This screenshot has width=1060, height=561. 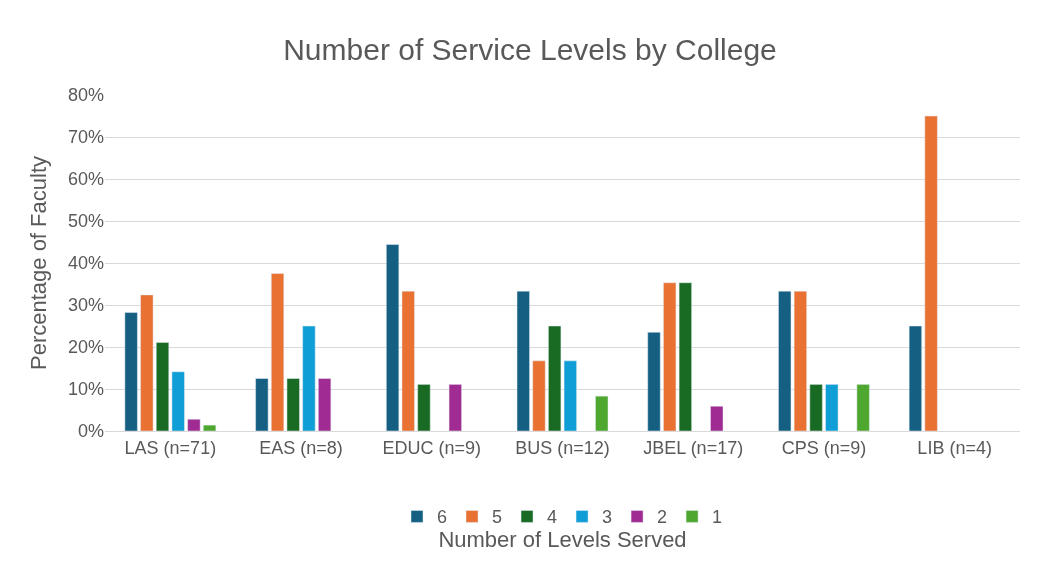 What do you see at coordinates (530, 50) in the screenshot?
I see `chart-title: Number of Service Levels by College` at bounding box center [530, 50].